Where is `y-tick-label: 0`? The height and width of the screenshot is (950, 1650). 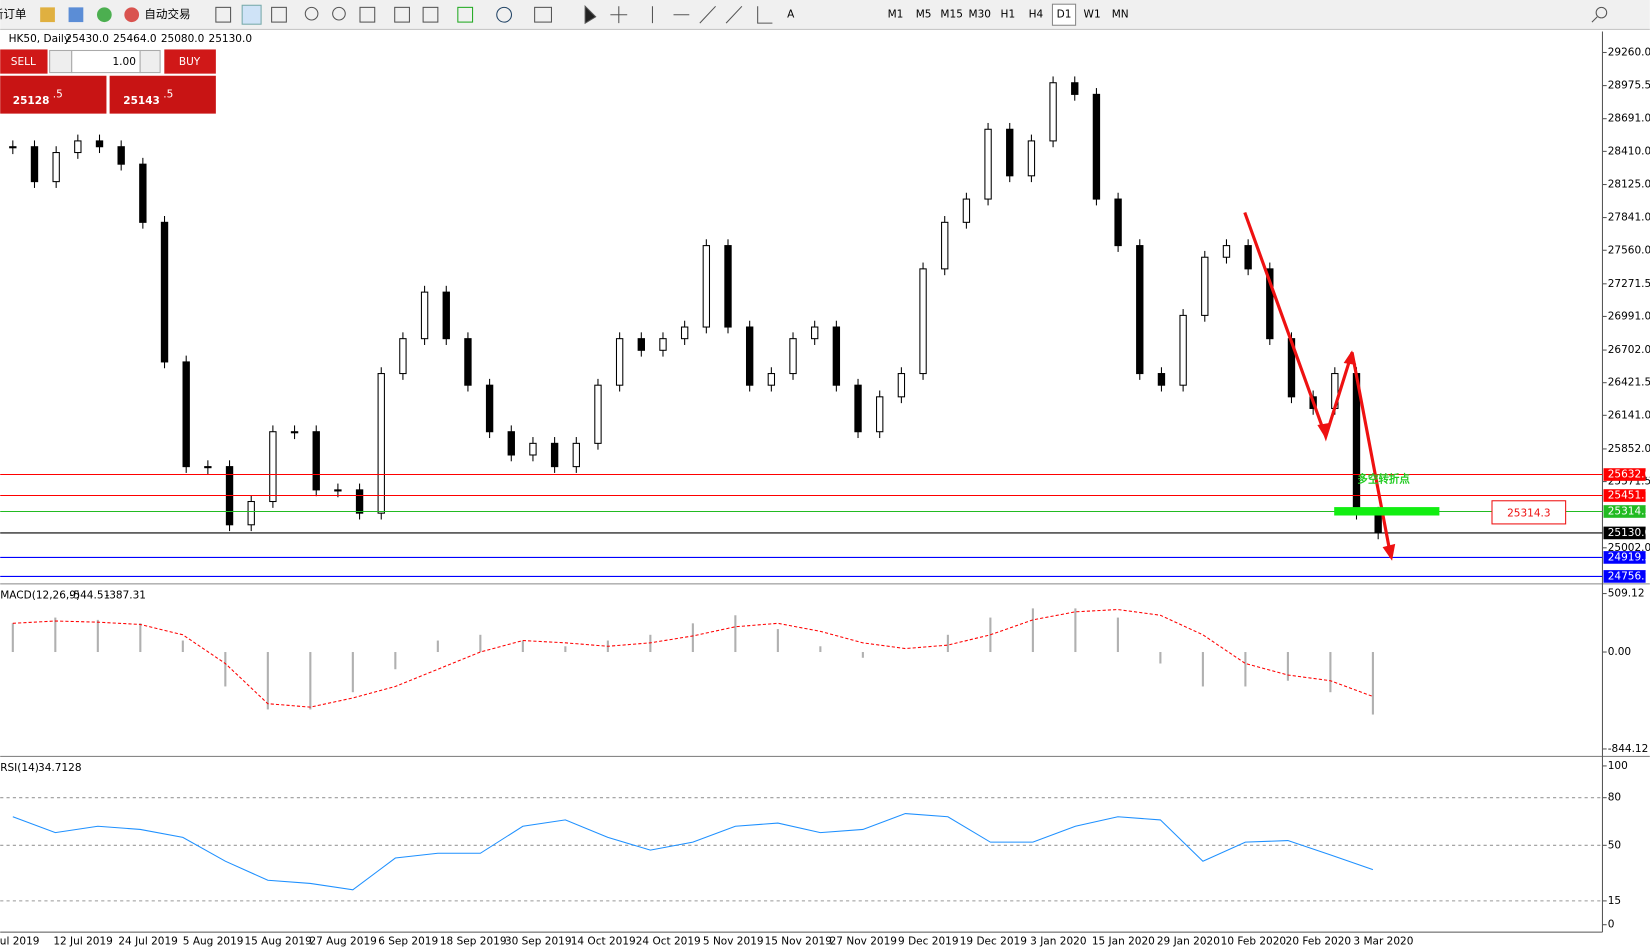
y-tick-label: 0 is located at coordinates (1611, 925).